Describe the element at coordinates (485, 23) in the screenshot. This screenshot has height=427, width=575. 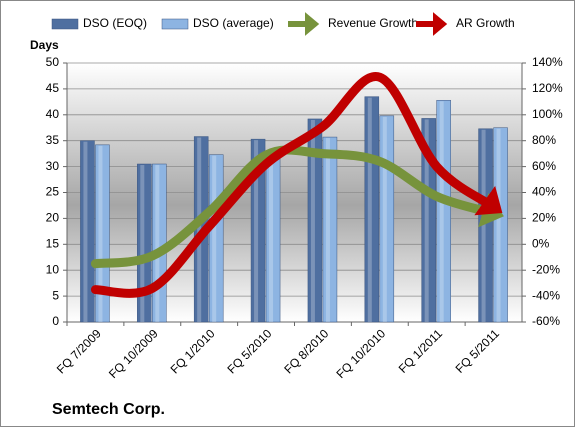
I see `legend-label: AR Growth` at that location.